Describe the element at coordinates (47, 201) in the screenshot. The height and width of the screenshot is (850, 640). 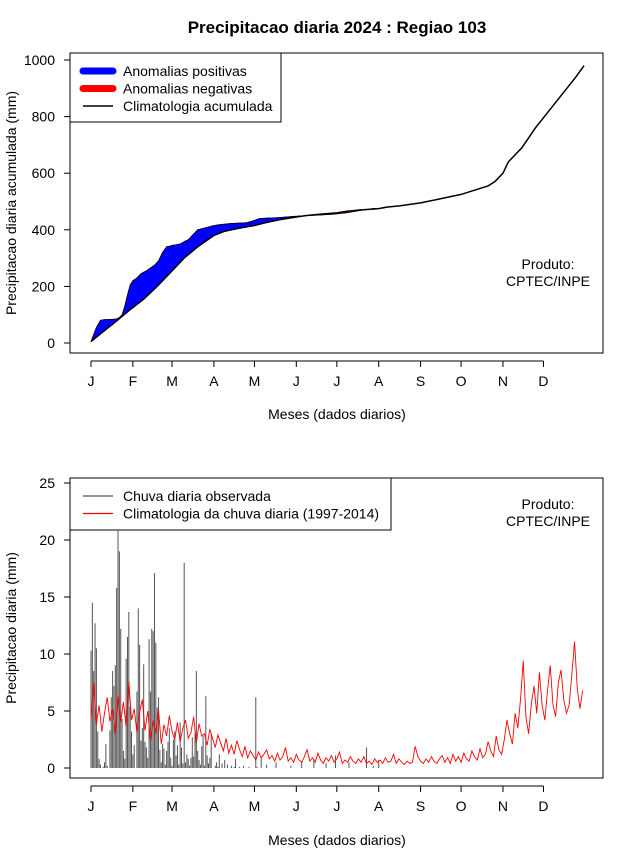
I see `y-axis-top: 0 200 400 600 800 1000` at that location.